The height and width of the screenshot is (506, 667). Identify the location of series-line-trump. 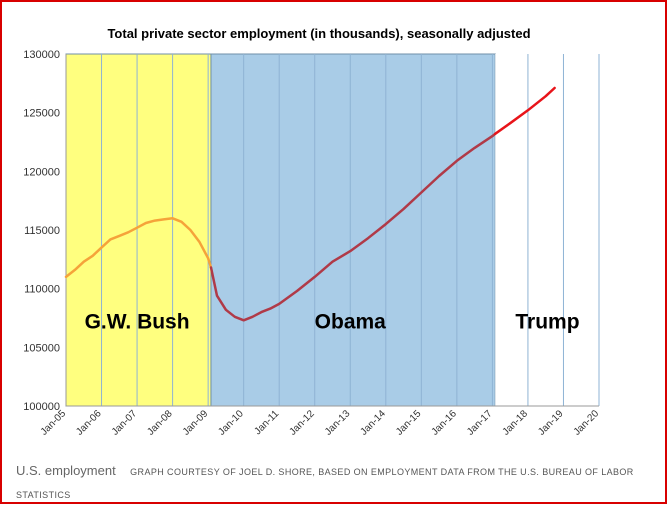
(524, 111).